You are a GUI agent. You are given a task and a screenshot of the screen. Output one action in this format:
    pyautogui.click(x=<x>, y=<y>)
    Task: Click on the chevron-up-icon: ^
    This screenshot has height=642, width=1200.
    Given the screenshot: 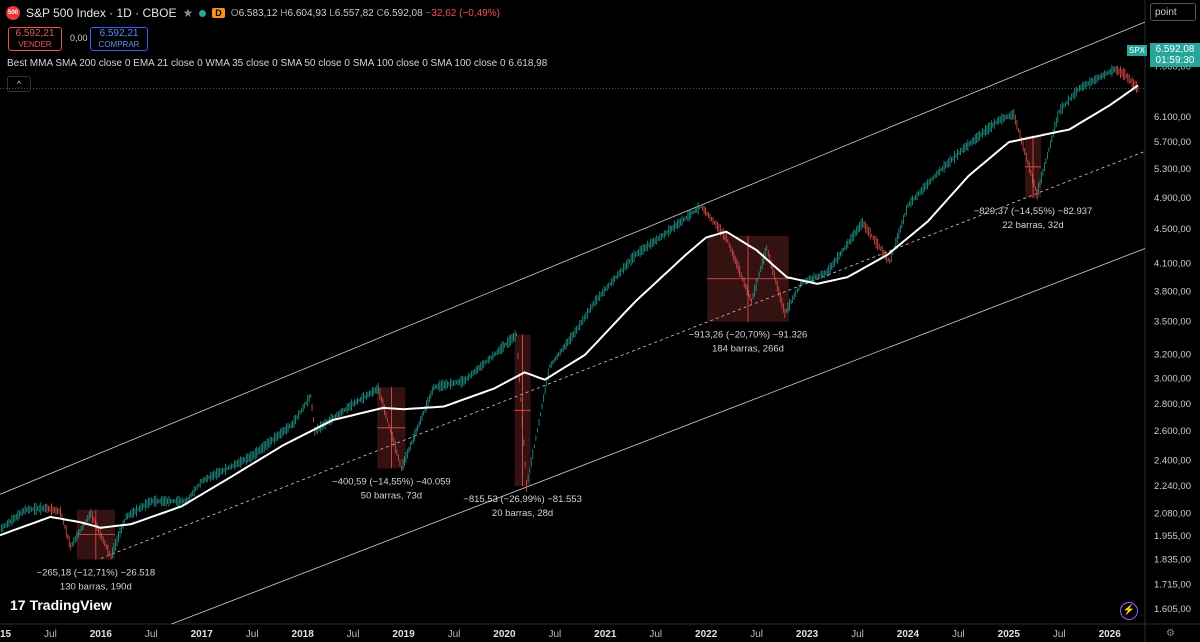 What is the action you would take?
    pyautogui.click(x=19, y=84)
    